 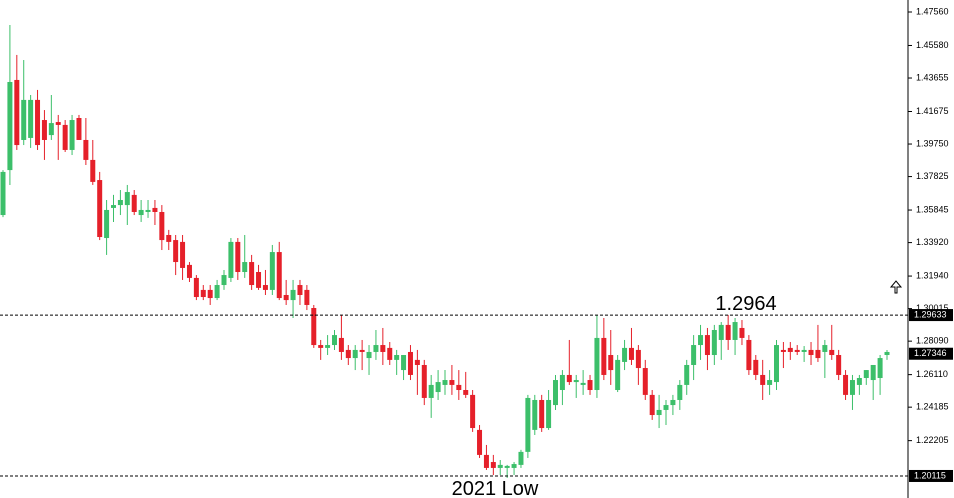 What do you see at coordinates (932, 77) in the screenshot?
I see `y-tick-label: 1.43655` at bounding box center [932, 77].